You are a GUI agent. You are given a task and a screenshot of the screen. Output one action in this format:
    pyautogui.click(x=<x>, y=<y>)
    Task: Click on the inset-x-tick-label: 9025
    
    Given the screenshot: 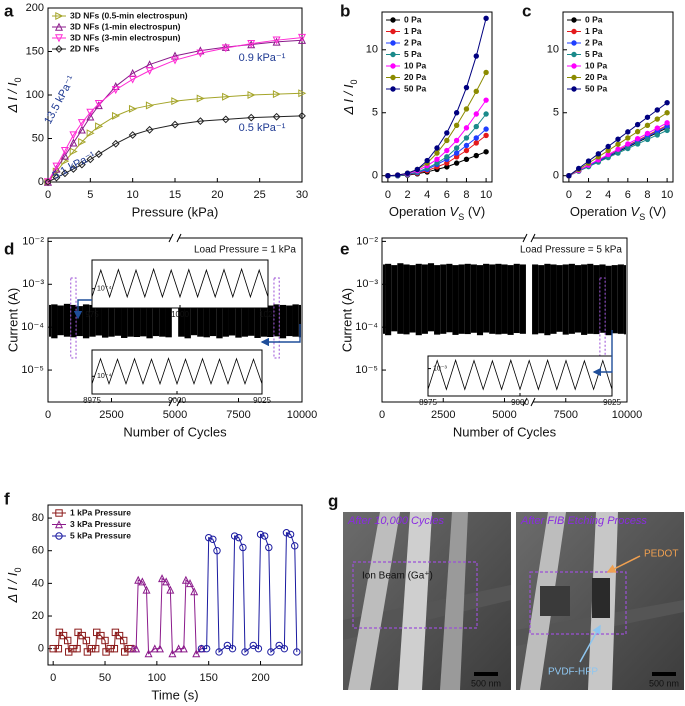 What is the action you would take?
    pyautogui.click(x=262, y=400)
    